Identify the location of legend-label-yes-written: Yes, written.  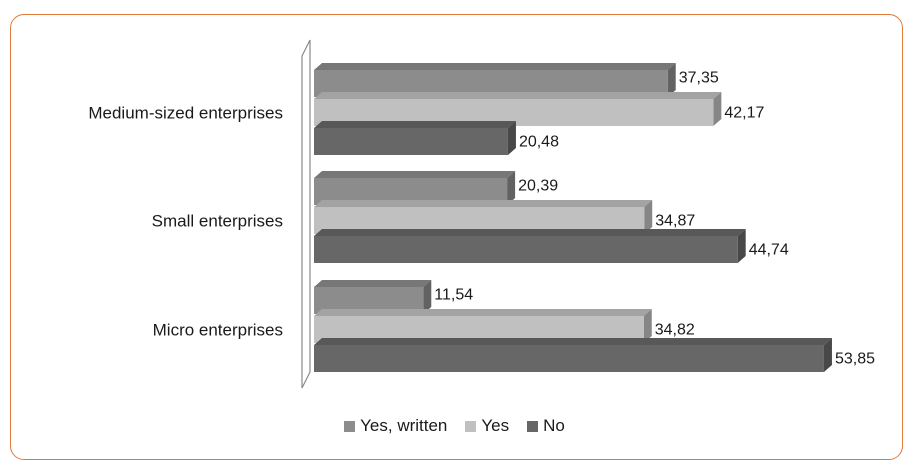
(404, 425).